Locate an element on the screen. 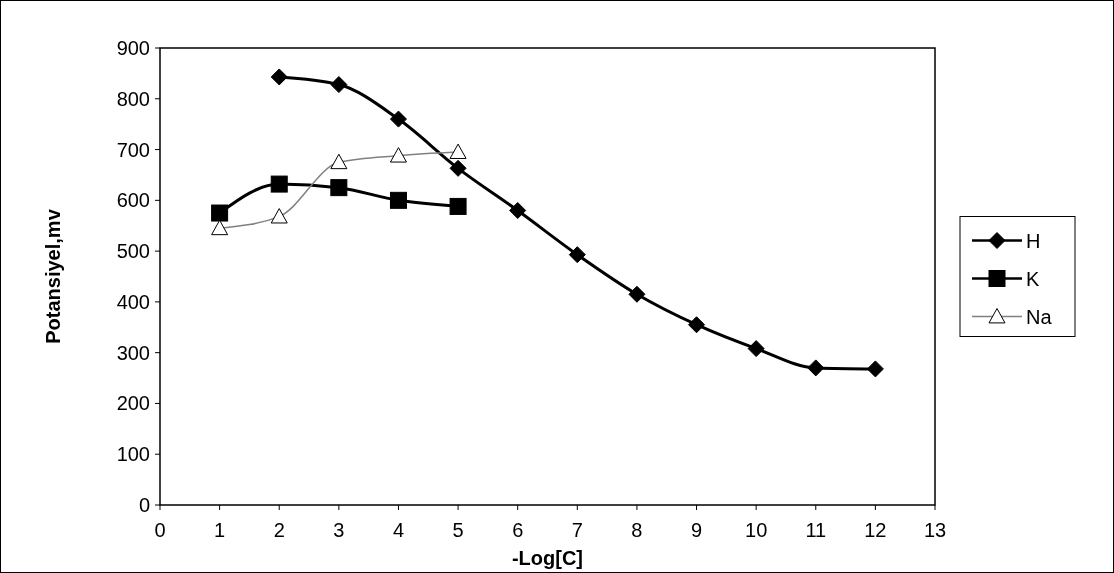 The height and width of the screenshot is (573, 1114). y-axis-title: Potansiyel,mv is located at coordinates (53, 276).